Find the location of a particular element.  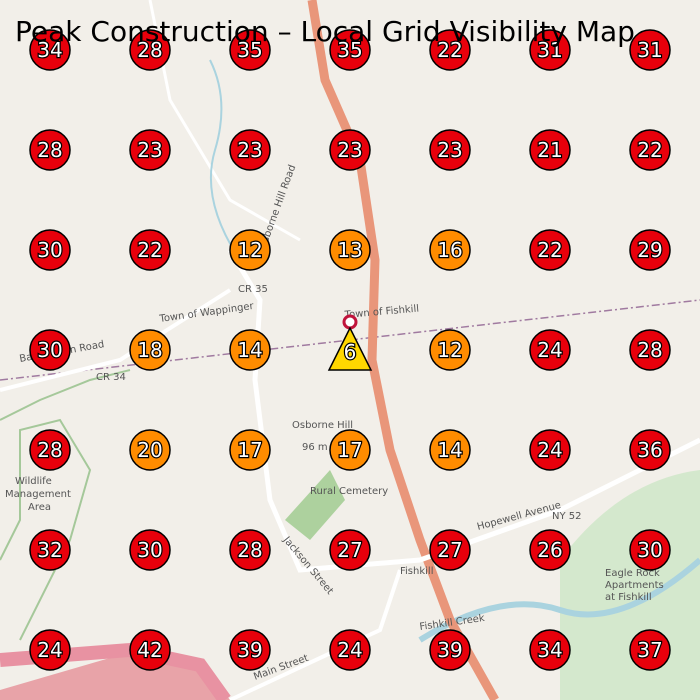

grid-value: 36 is located at coordinates (649, 450).